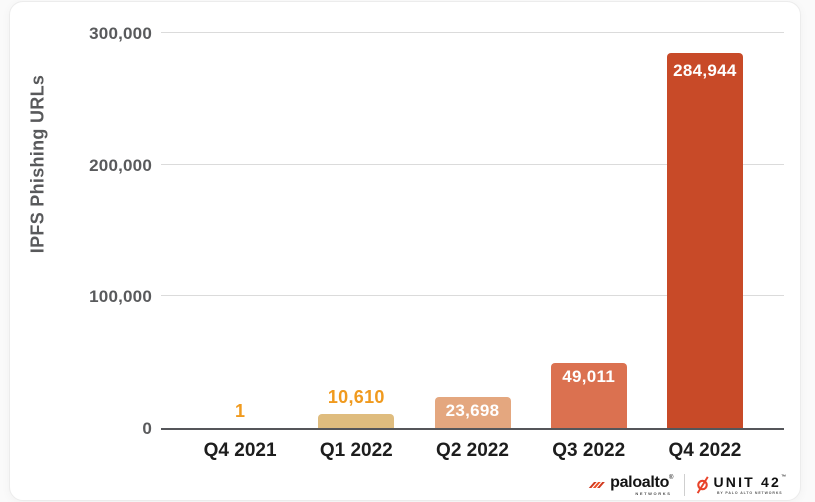 This screenshot has height=502, width=815. I want to click on y-tick-label: 100,000, so click(120, 297).